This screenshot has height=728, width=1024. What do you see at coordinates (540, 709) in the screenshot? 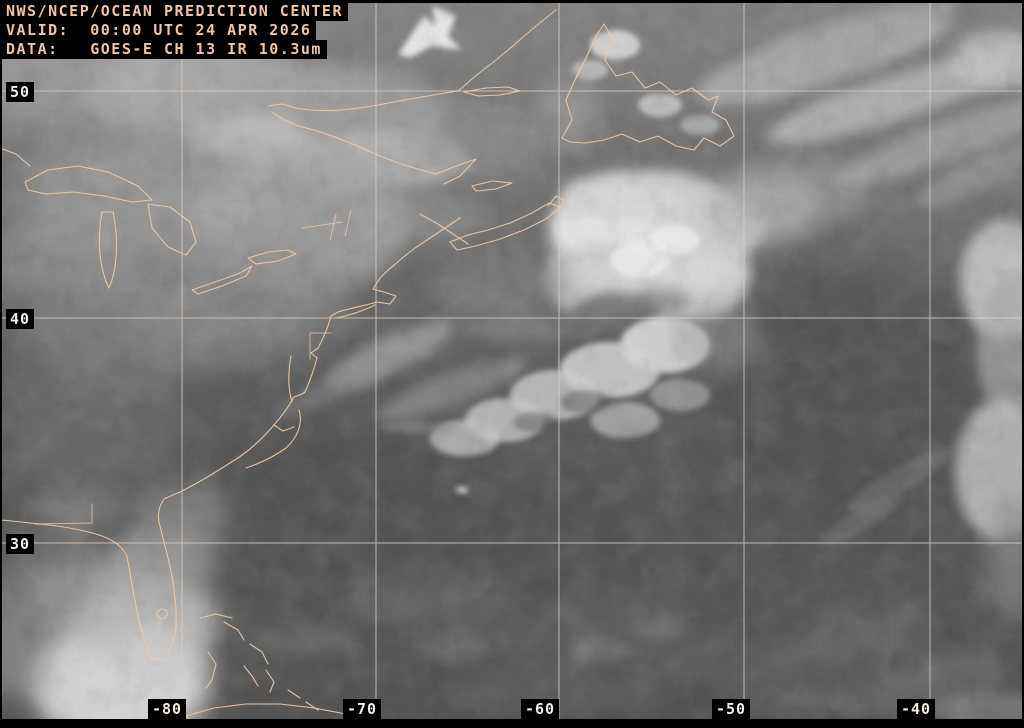
I see `lon-label-60w: -60` at bounding box center [540, 709].